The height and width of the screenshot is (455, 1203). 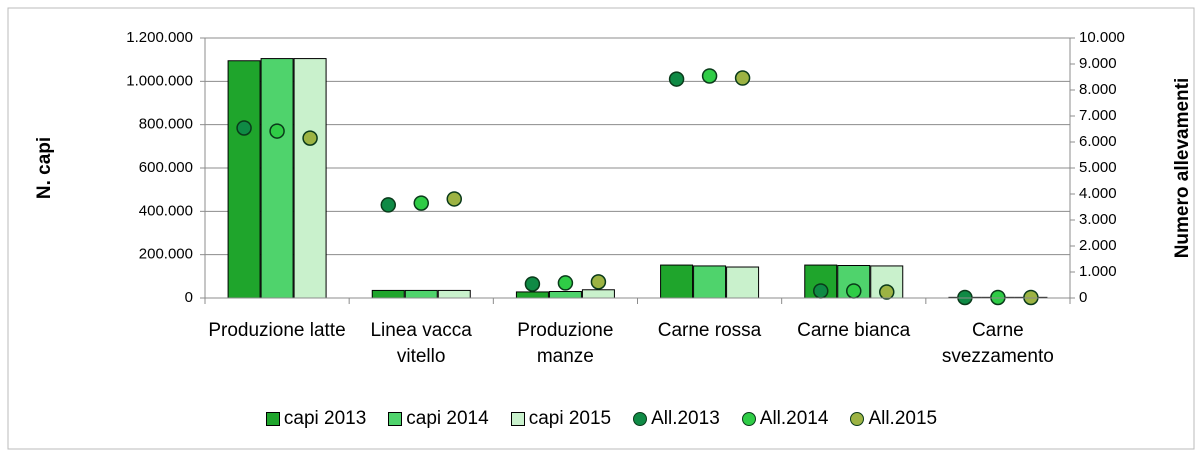 I want to click on y2-tick-label: 8.000, so click(x=1098, y=89).